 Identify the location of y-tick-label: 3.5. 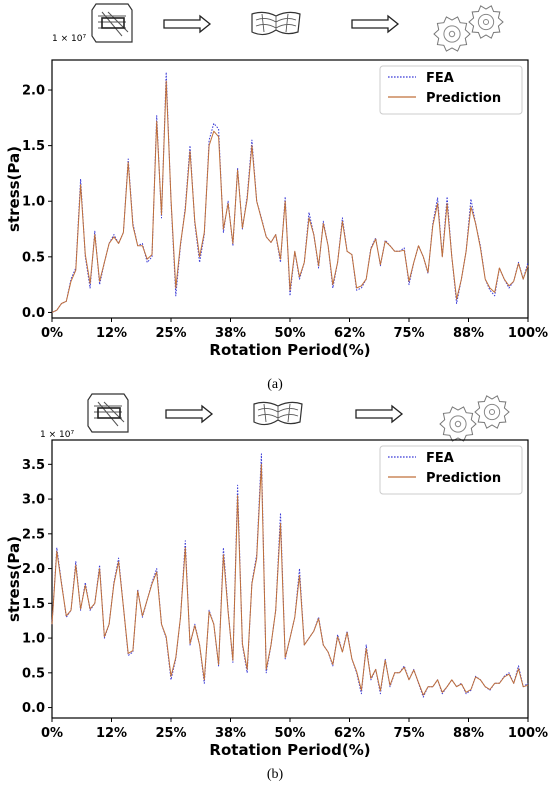
(33, 465).